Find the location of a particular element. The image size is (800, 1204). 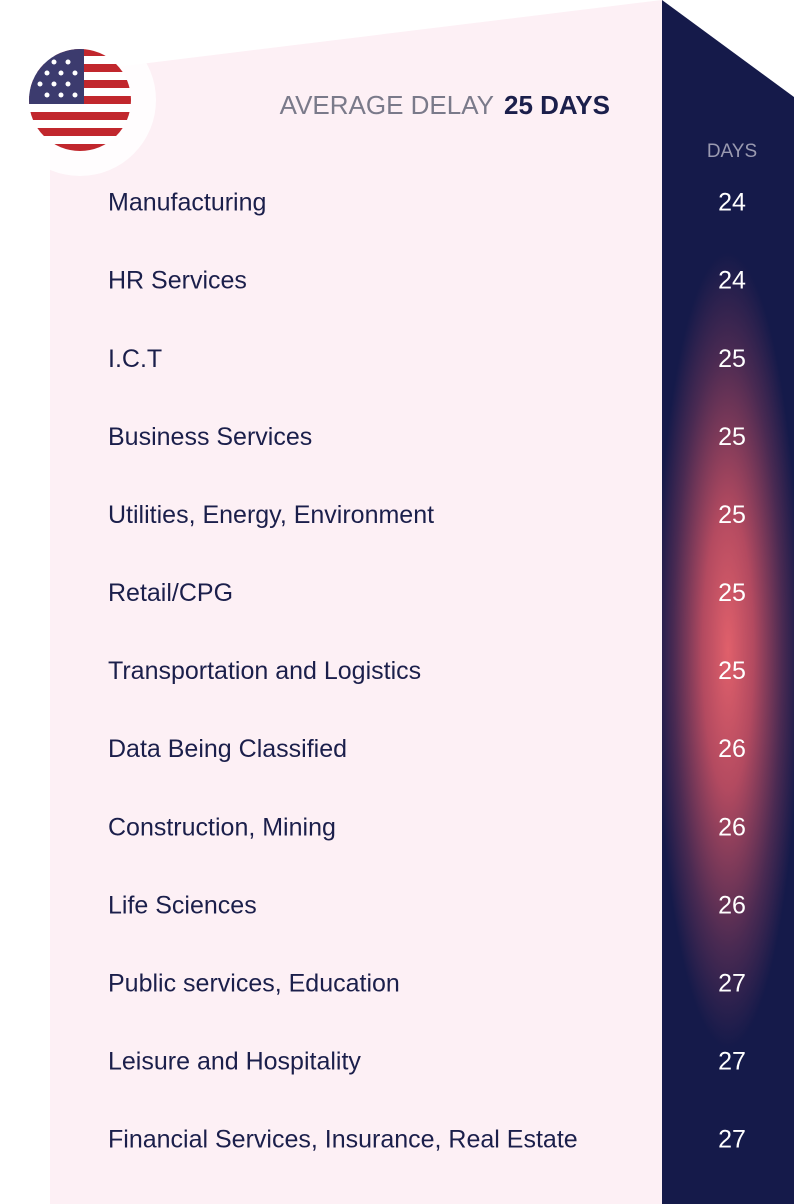

row-label: Public services, Education is located at coordinates (254, 983).